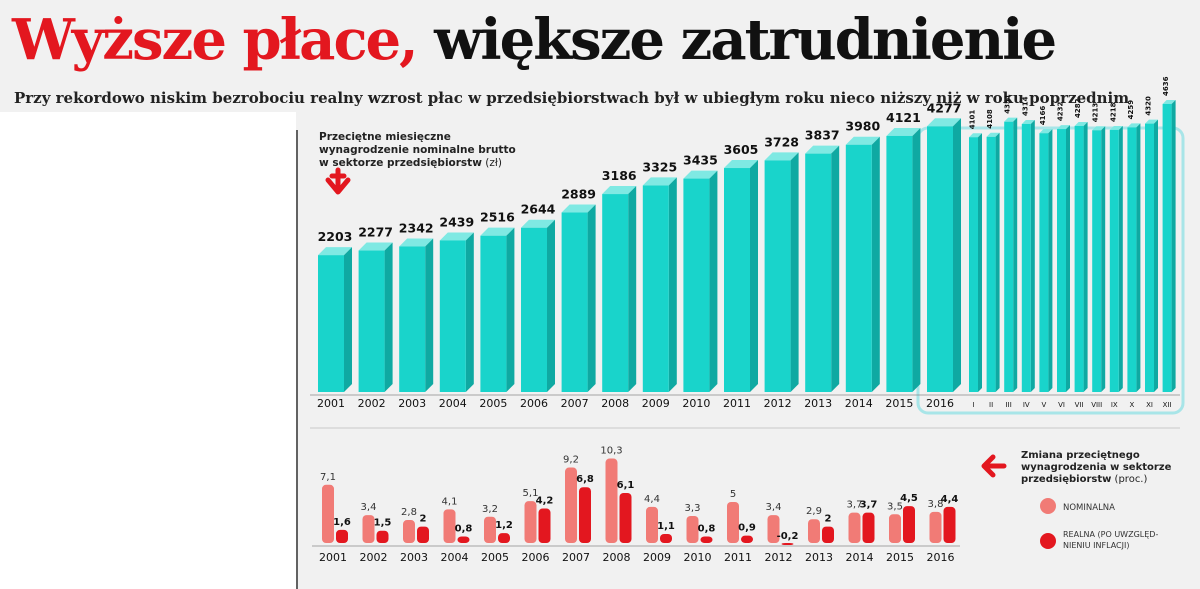 This screenshot has width=1200, height=589. Describe the element at coordinates (1099, 259) in the screenshot. I see `month-bar-VIII` at that location.